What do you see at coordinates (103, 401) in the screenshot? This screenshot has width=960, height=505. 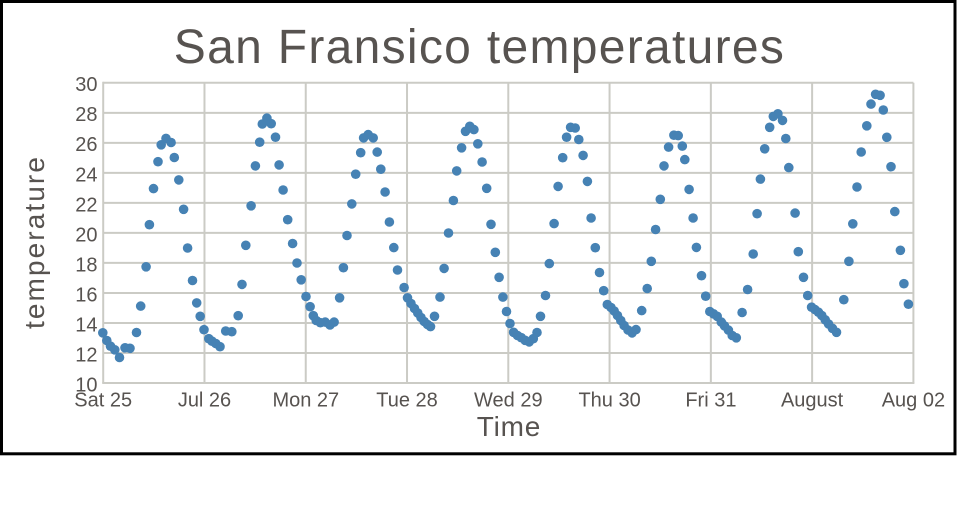 I see `svg-text: Sat 25` at bounding box center [103, 401].